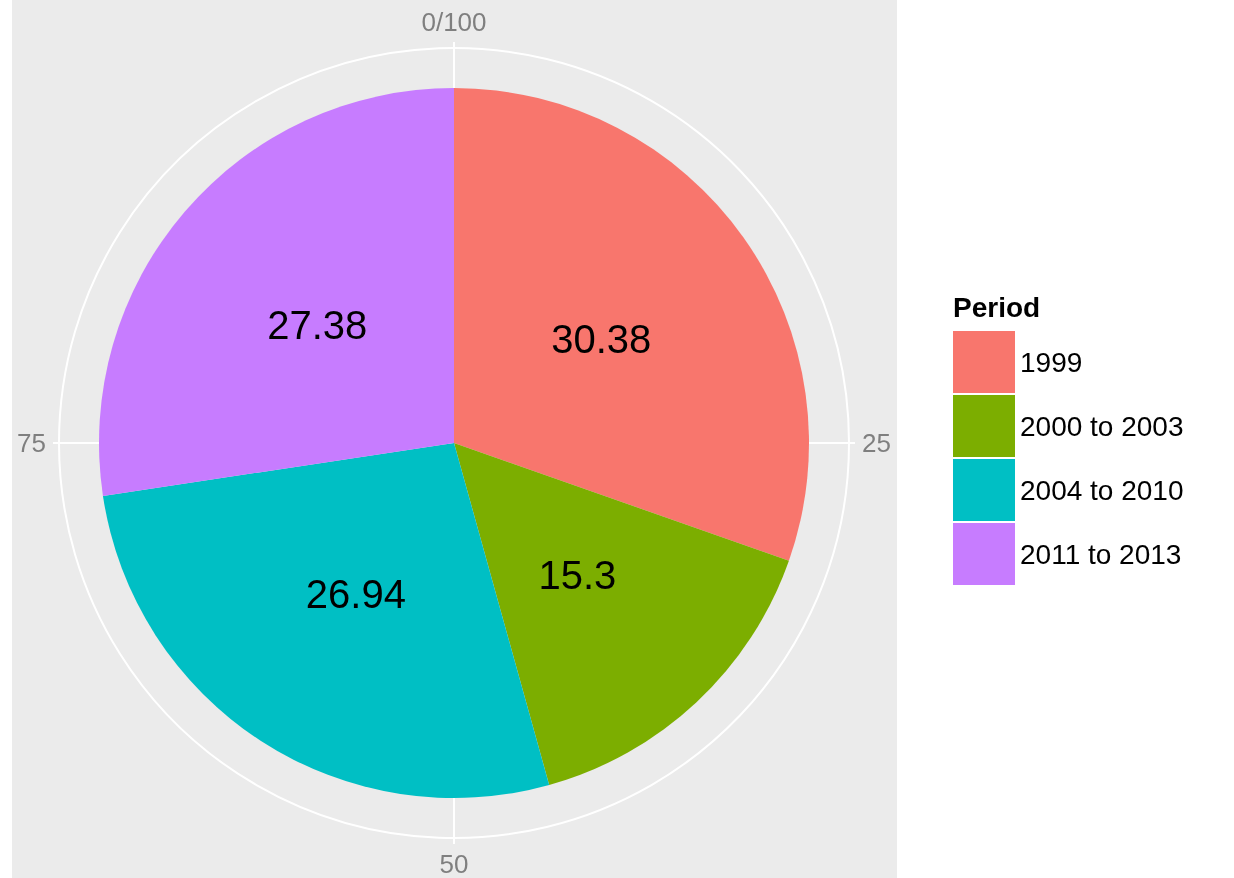 This screenshot has width=1234, height=878. What do you see at coordinates (31, 443) in the screenshot?
I see `text: 75` at bounding box center [31, 443].